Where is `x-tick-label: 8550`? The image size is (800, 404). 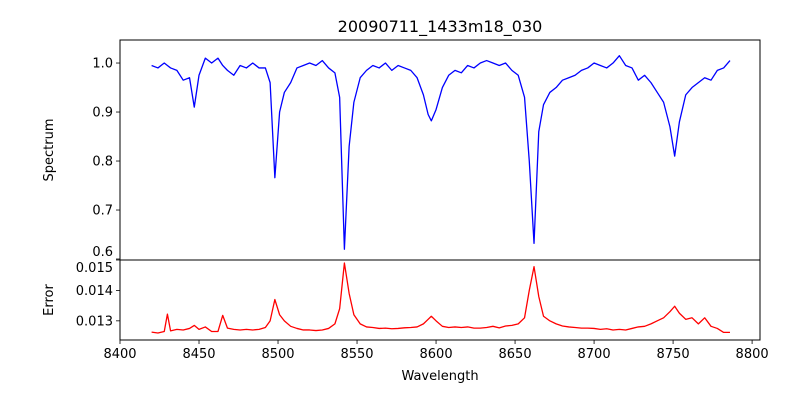 x-tick-label: 8550 is located at coordinates (356, 354).